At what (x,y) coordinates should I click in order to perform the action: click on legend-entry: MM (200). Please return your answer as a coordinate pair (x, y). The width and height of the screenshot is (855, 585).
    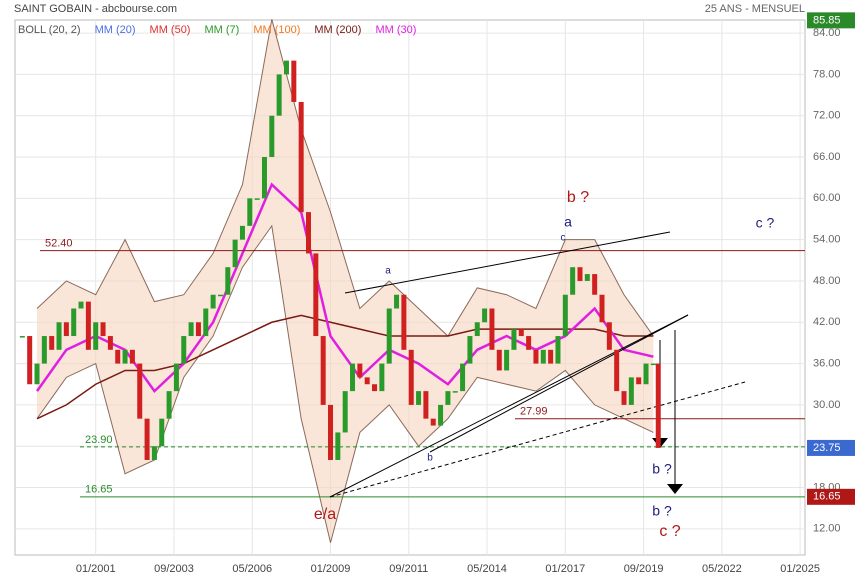
    Looking at the image, I should click on (337, 30).